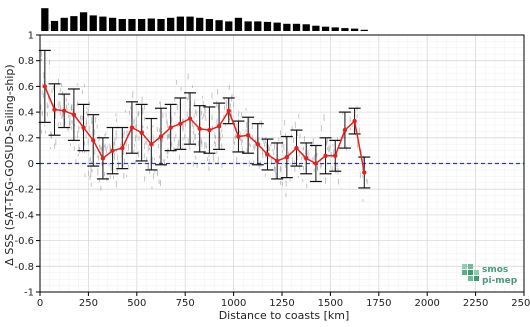  Describe the element at coordinates (24, 267) in the screenshot. I see `y-tick-label: -0.8` at that location.